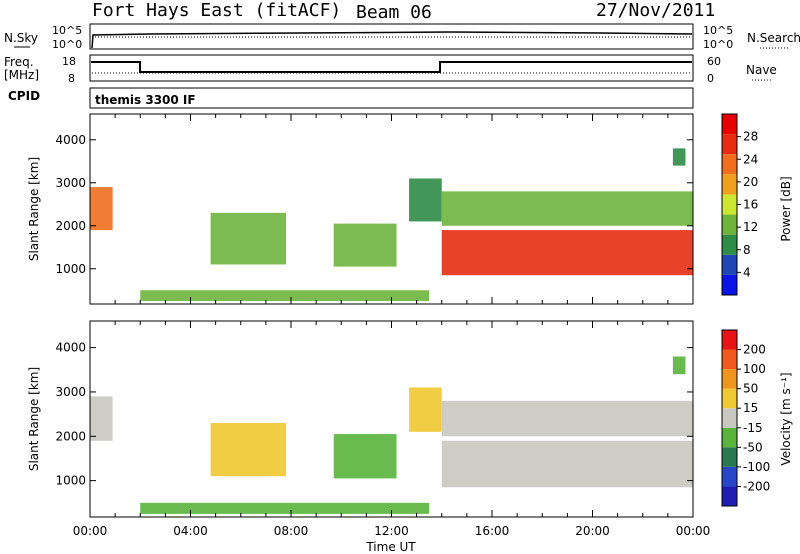  What do you see at coordinates (67, 30) in the screenshot?
I see `noise-tick-high-left: 10^5` at bounding box center [67, 30].